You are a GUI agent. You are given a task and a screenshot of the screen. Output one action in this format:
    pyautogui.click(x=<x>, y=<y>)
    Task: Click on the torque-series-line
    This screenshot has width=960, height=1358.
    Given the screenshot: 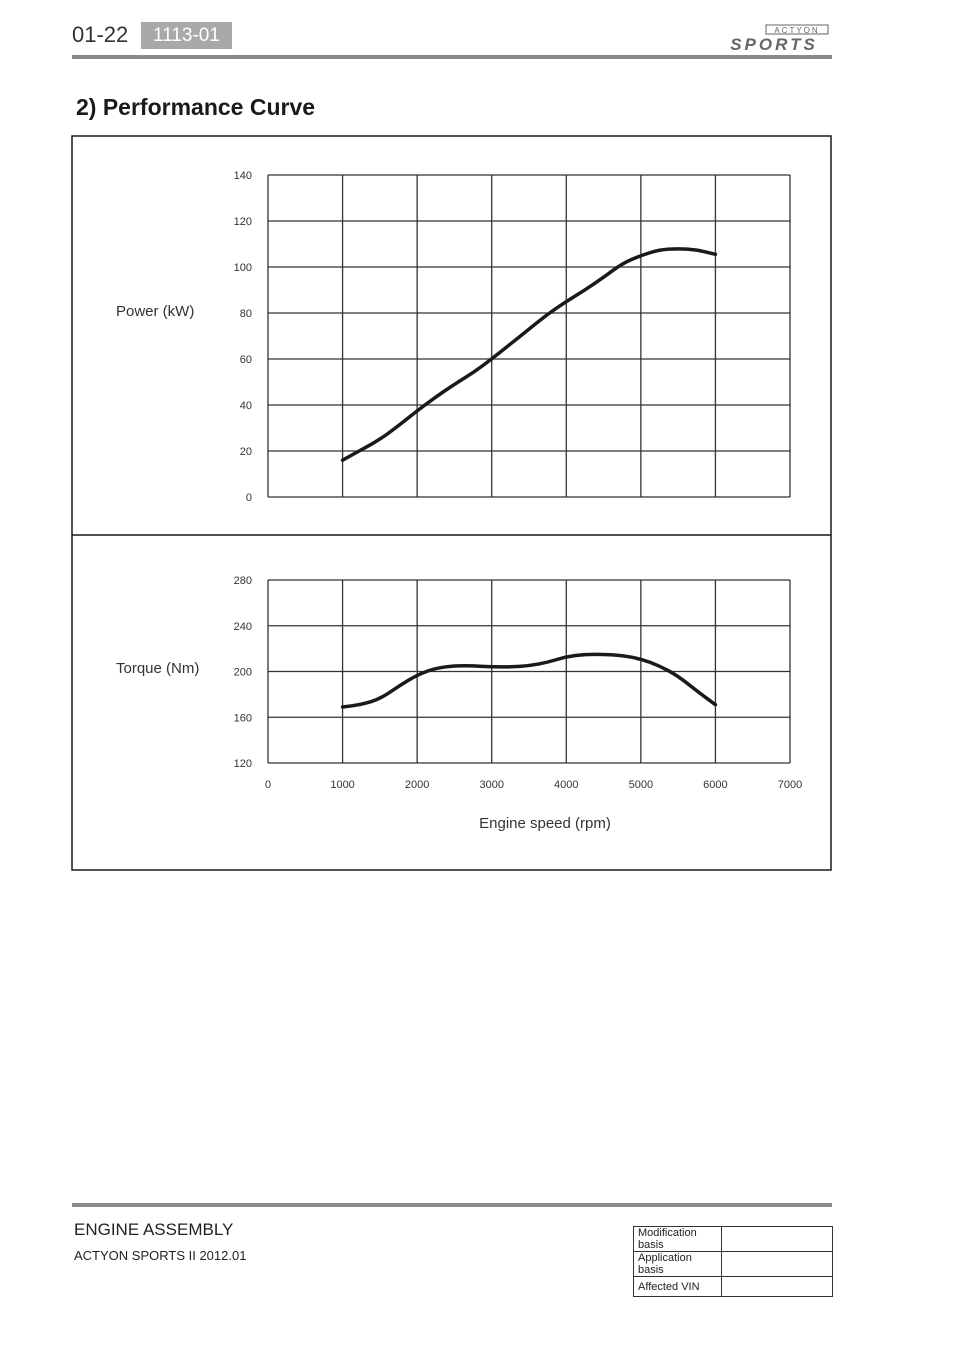 What is the action you would take?
    pyautogui.click(x=529, y=680)
    